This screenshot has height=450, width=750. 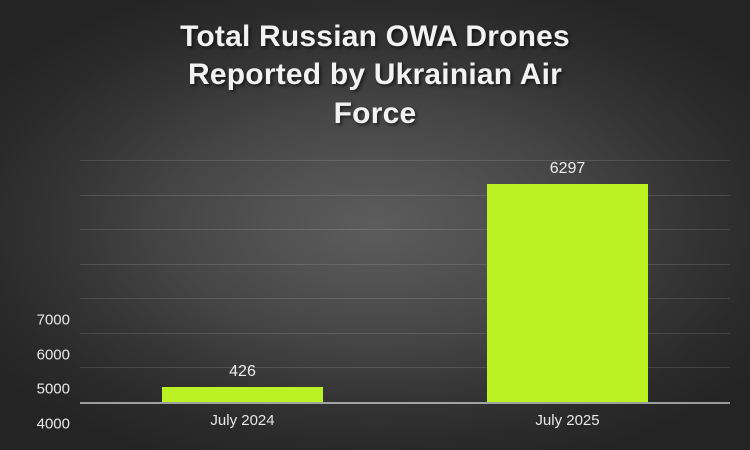 What do you see at coordinates (375, 36) in the screenshot?
I see `chart-title-line-1: Total Russian OWA Drones` at bounding box center [375, 36].